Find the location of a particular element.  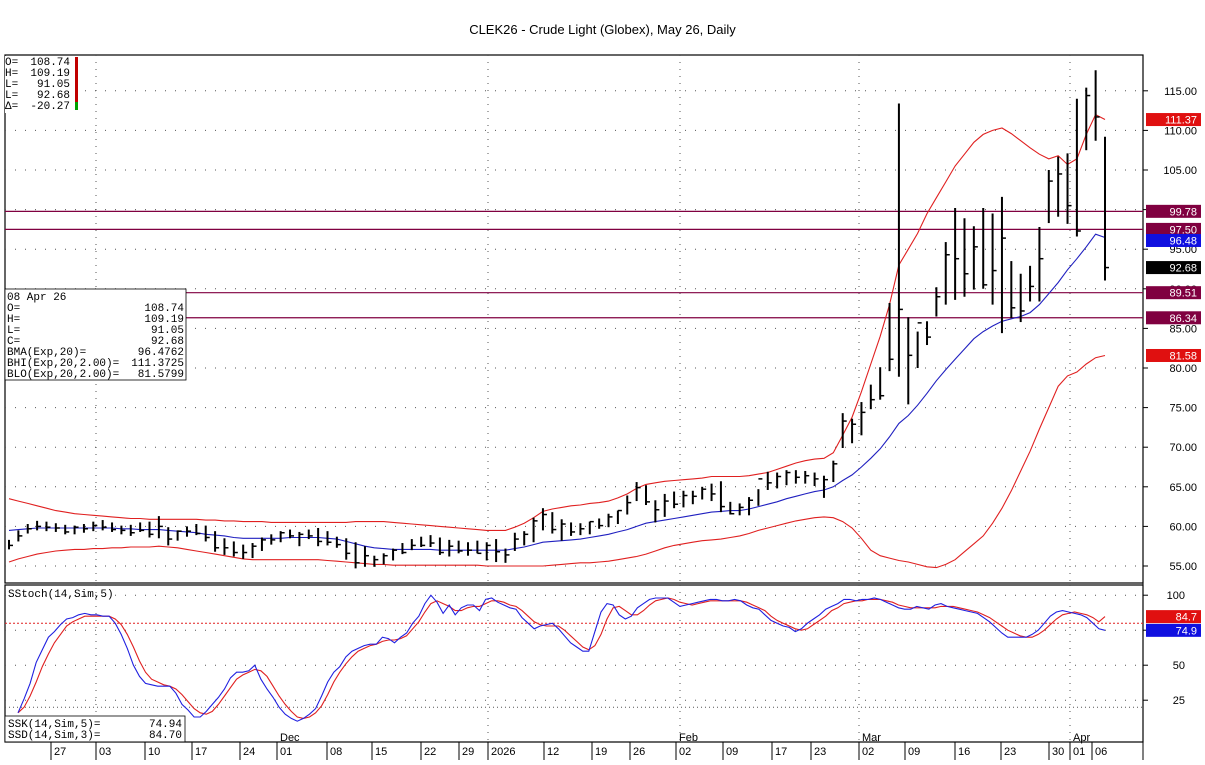

stoch-d-line is located at coordinates (561, 658).